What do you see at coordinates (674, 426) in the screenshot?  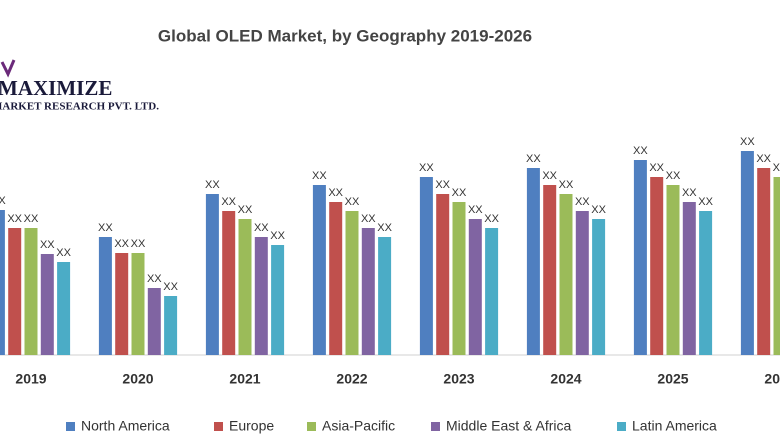 I see `legend-label: Latin America` at bounding box center [674, 426].